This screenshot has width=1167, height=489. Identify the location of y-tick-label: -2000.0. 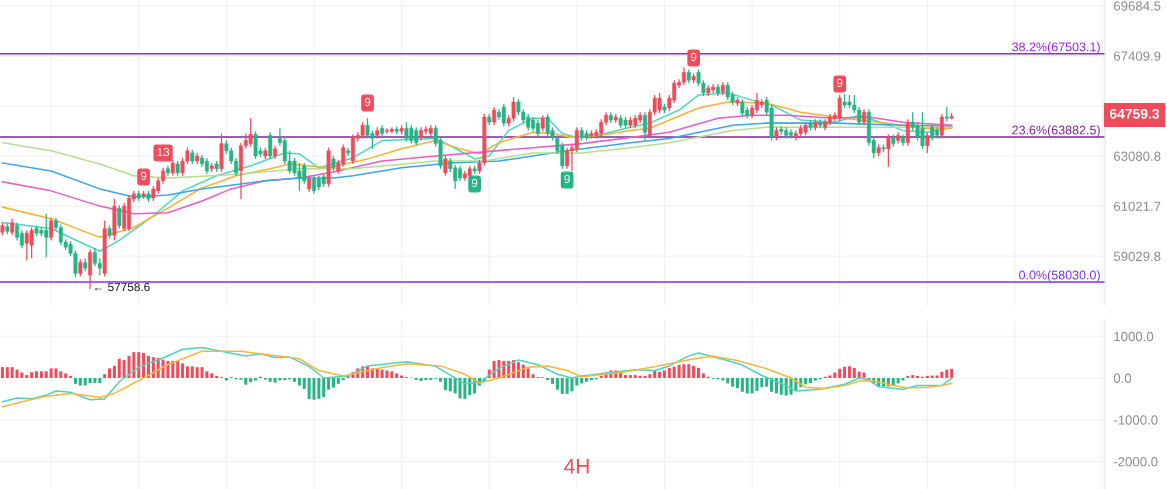
(1135, 462).